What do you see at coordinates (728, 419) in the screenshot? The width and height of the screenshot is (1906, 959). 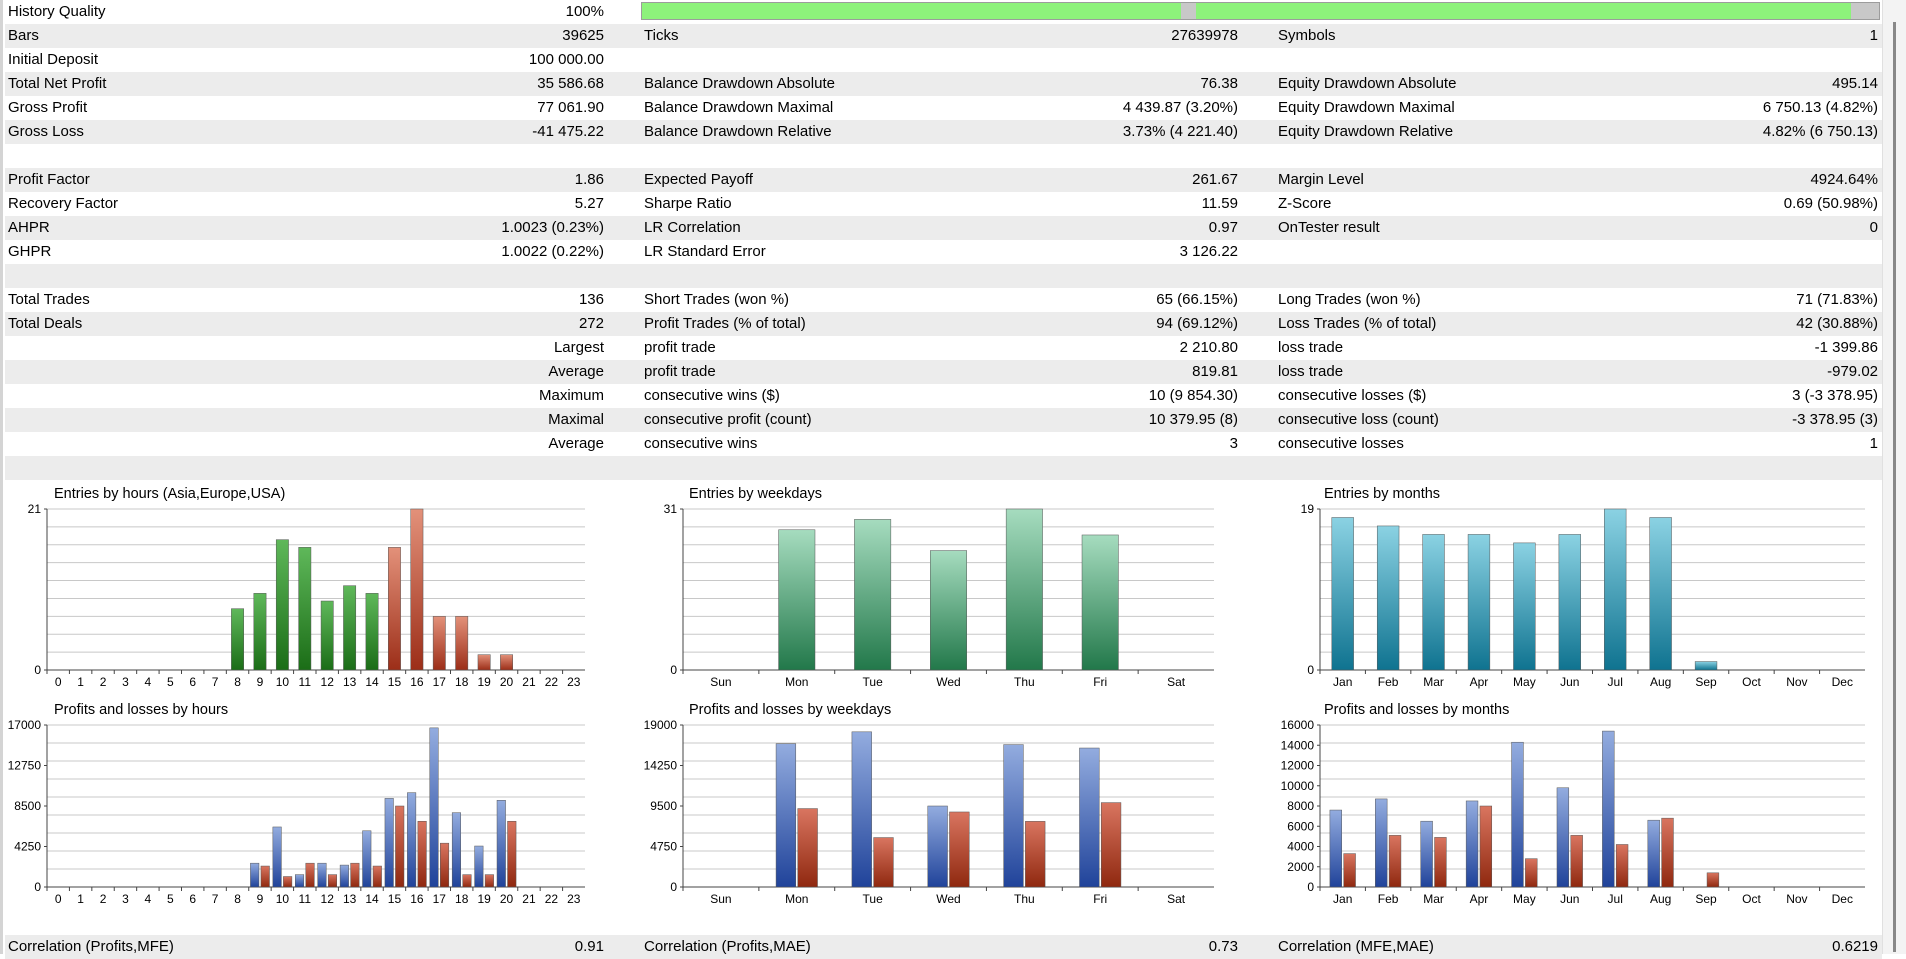 I see `stat-label: consecutive profit (count)` at bounding box center [728, 419].